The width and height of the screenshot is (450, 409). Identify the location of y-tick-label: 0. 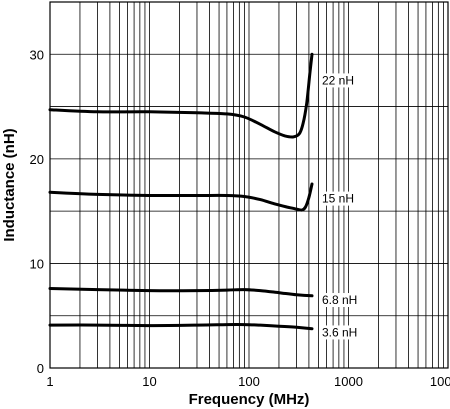
(40, 368).